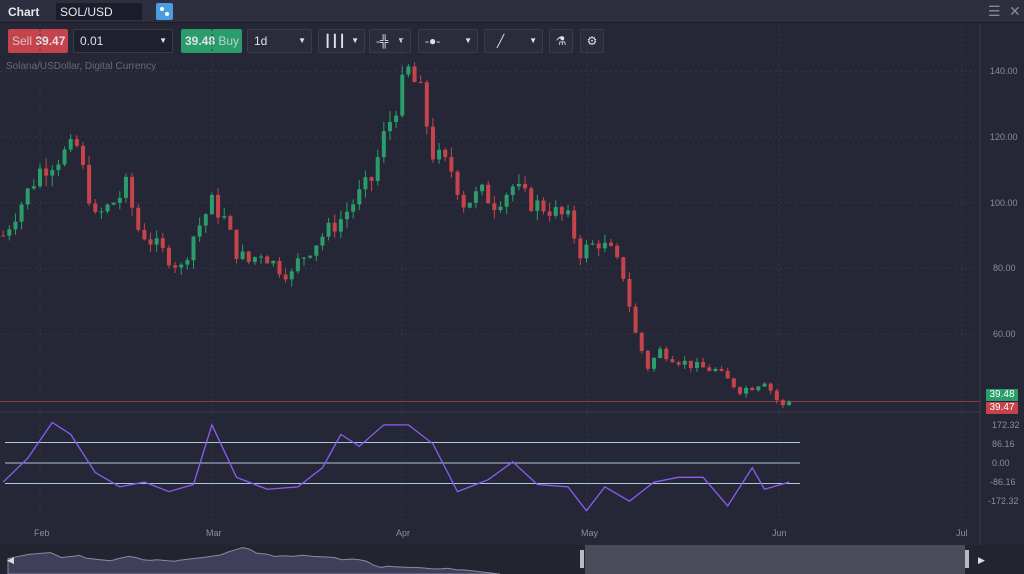 This screenshot has width=1024, height=574. What do you see at coordinates (1002, 395) in the screenshot?
I see `ask-price-tag: 39.48` at bounding box center [1002, 395].